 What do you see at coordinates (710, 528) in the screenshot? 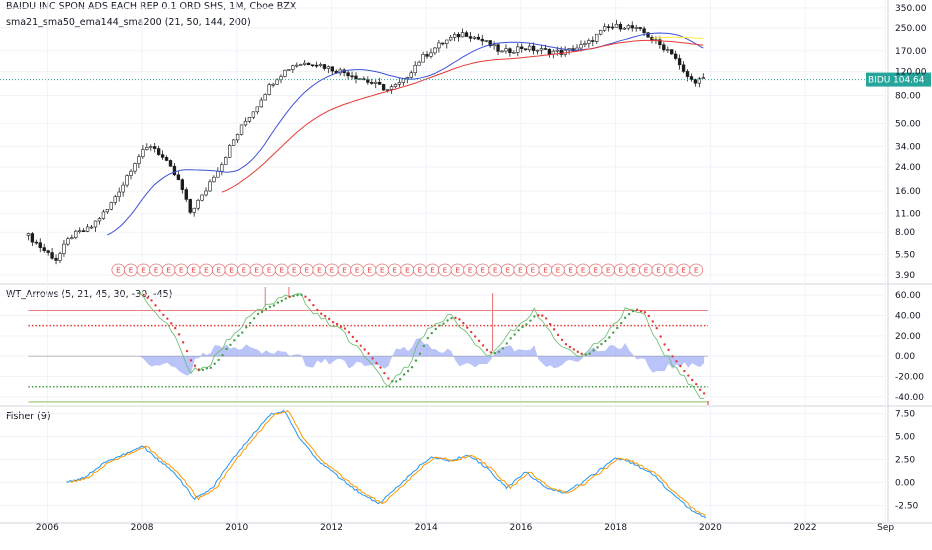
I see `x-tick-label: 2020` at bounding box center [710, 528].